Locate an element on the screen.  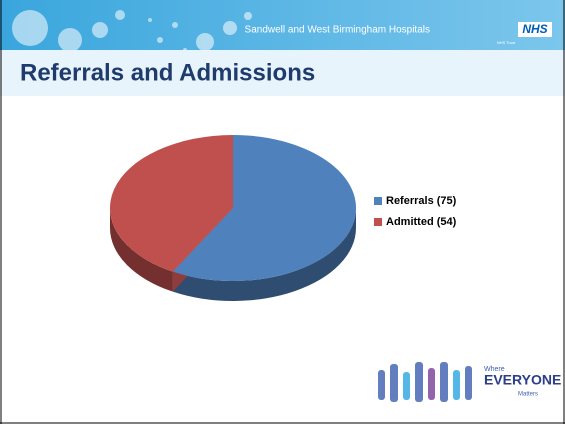
logo-matters: Matters is located at coordinates (528, 395).